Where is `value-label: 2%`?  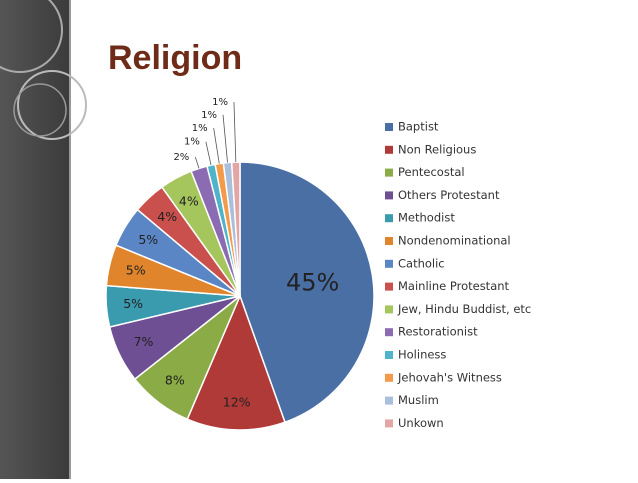
value-label: 2% is located at coordinates (181, 157).